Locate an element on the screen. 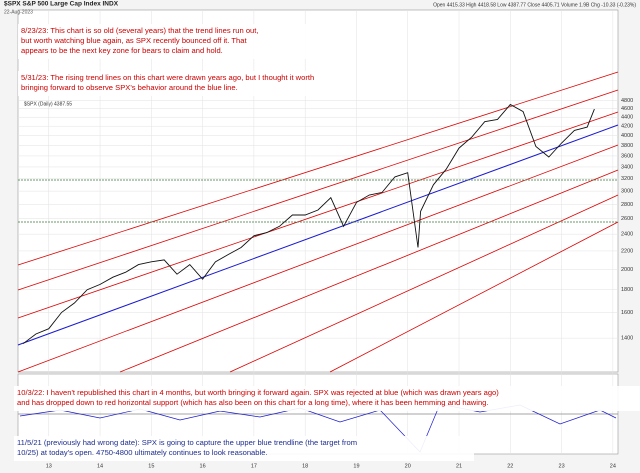 The image size is (640, 473). y-tick-label: 4000 is located at coordinates (627, 136).